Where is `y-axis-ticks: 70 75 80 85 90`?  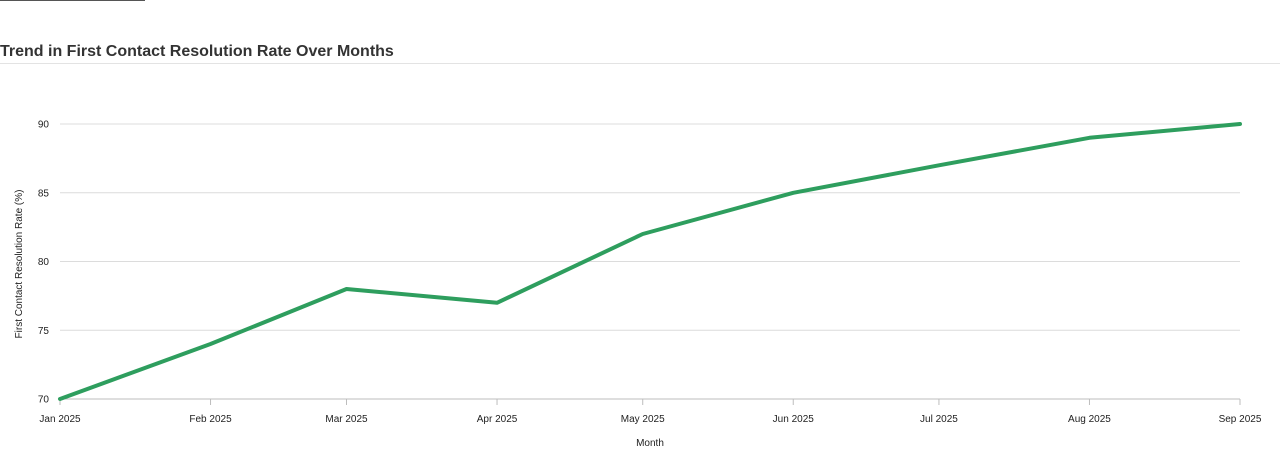 y-axis-ticks: 70 75 80 85 90 is located at coordinates (44, 263).